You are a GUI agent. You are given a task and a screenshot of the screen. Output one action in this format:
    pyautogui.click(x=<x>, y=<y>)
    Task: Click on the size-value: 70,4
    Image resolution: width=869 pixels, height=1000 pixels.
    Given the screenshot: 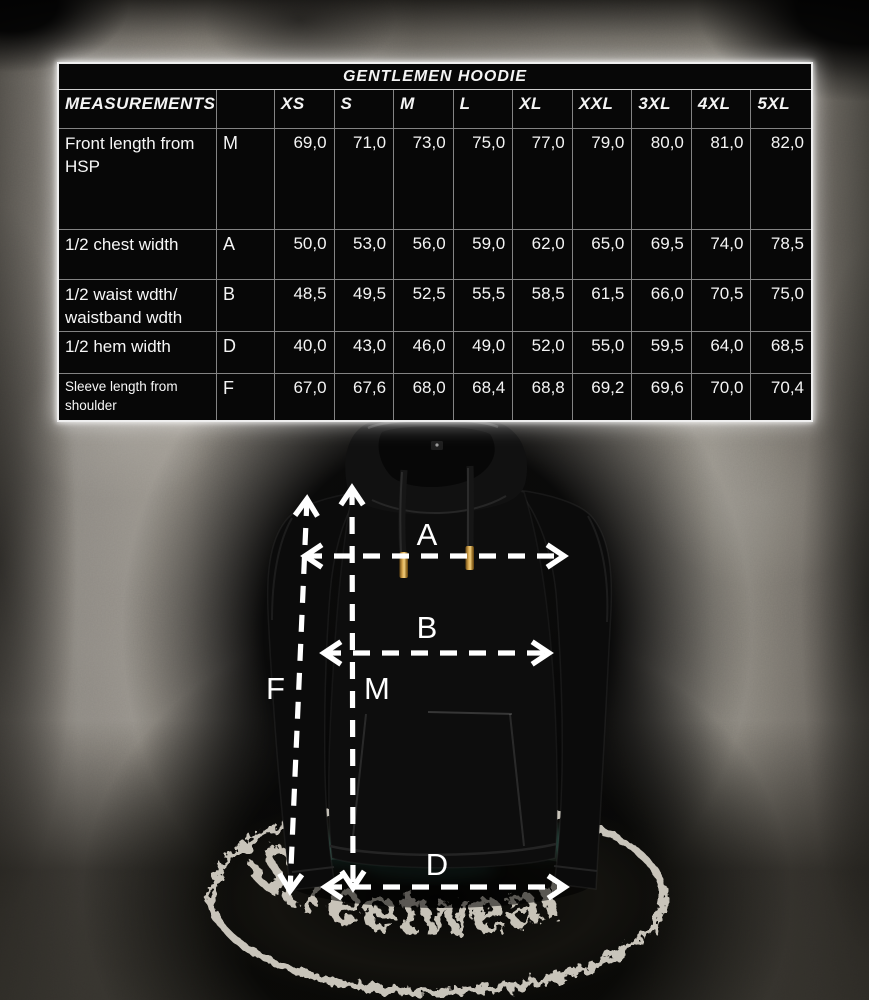 What is the action you would take?
    pyautogui.click(x=787, y=387)
    